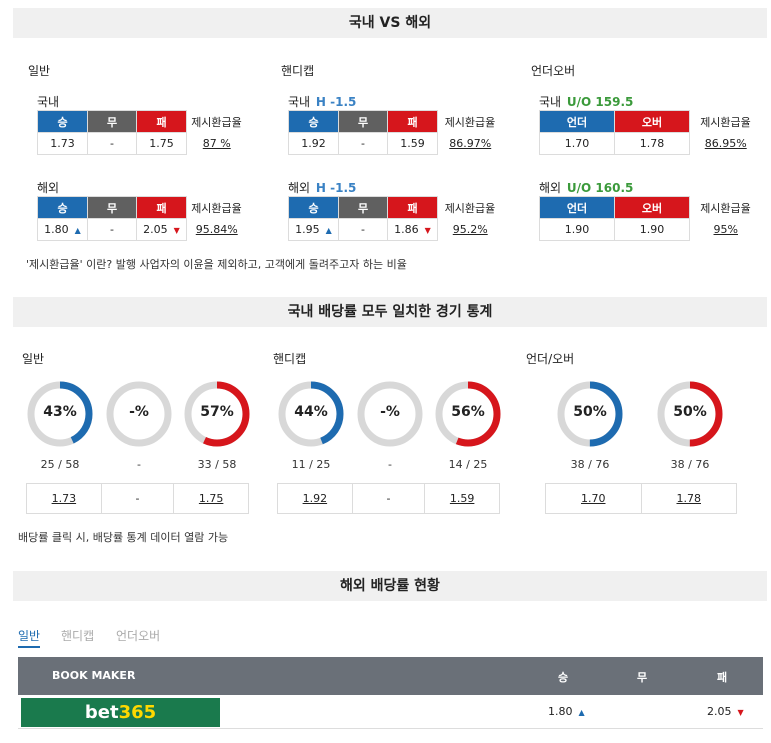 The height and width of the screenshot is (743, 771). I want to click on domestic-handicap-label: 국내 H -1.5, so click(322, 101).